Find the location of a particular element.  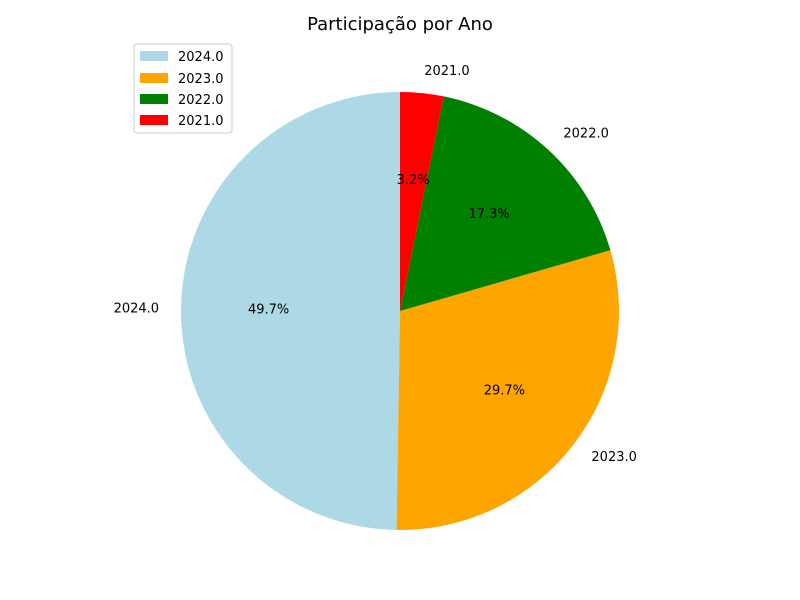

legend-label-2022: 2022.0 is located at coordinates (201, 100).